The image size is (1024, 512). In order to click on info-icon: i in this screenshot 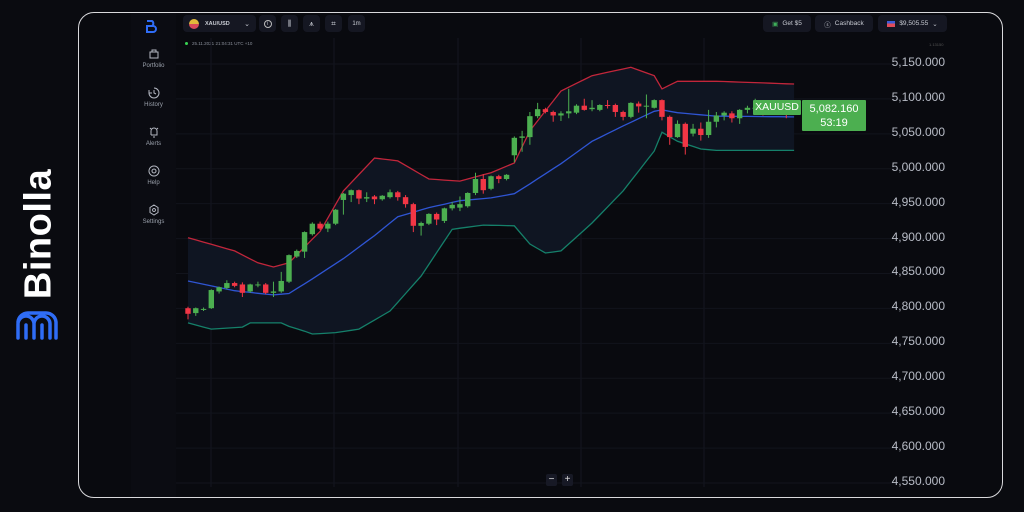, I will do `click(267, 23)`.